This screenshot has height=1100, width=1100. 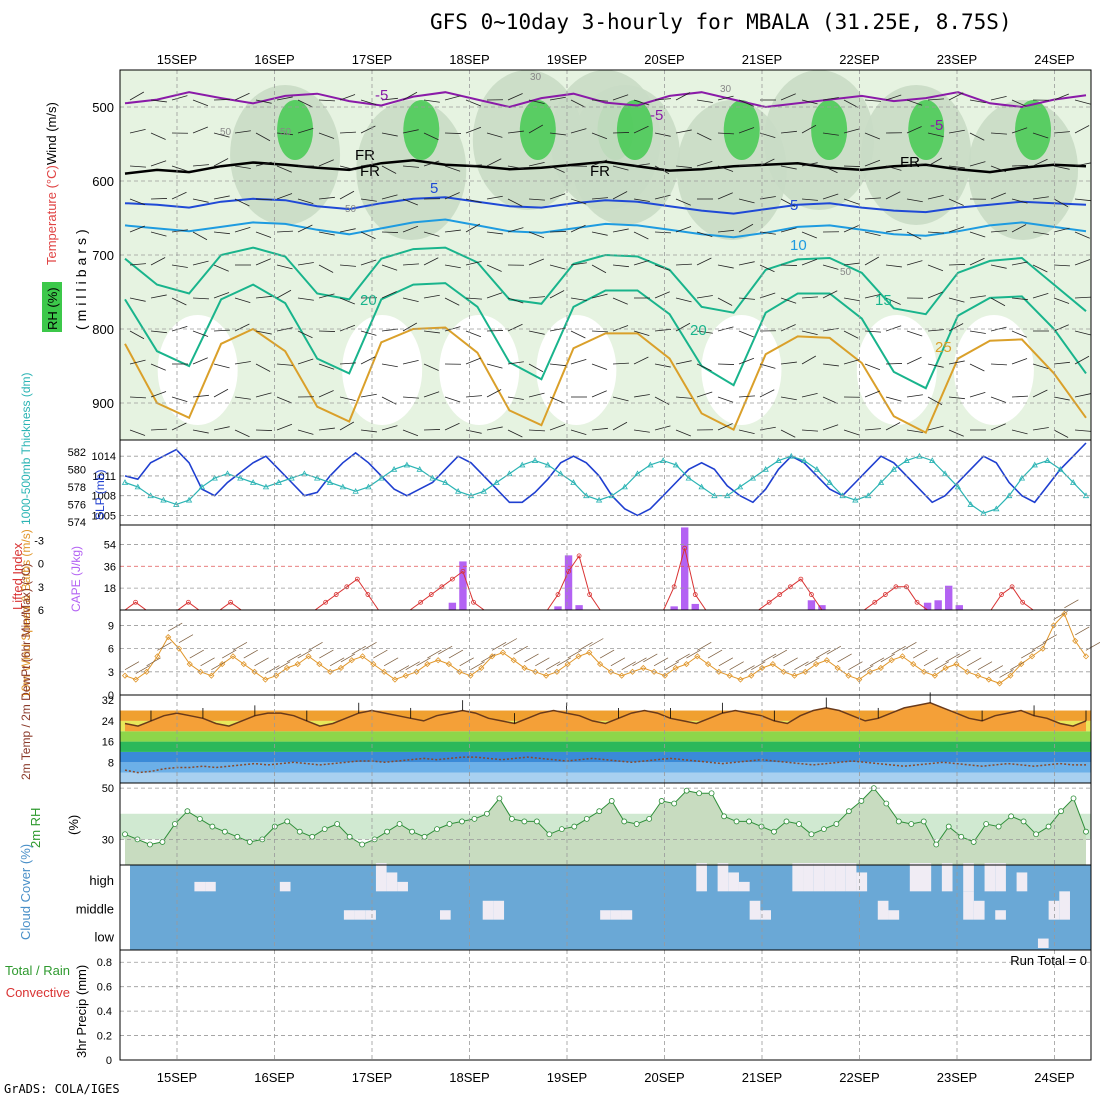 I want to click on contour-label: 50, so click(x=846, y=272).